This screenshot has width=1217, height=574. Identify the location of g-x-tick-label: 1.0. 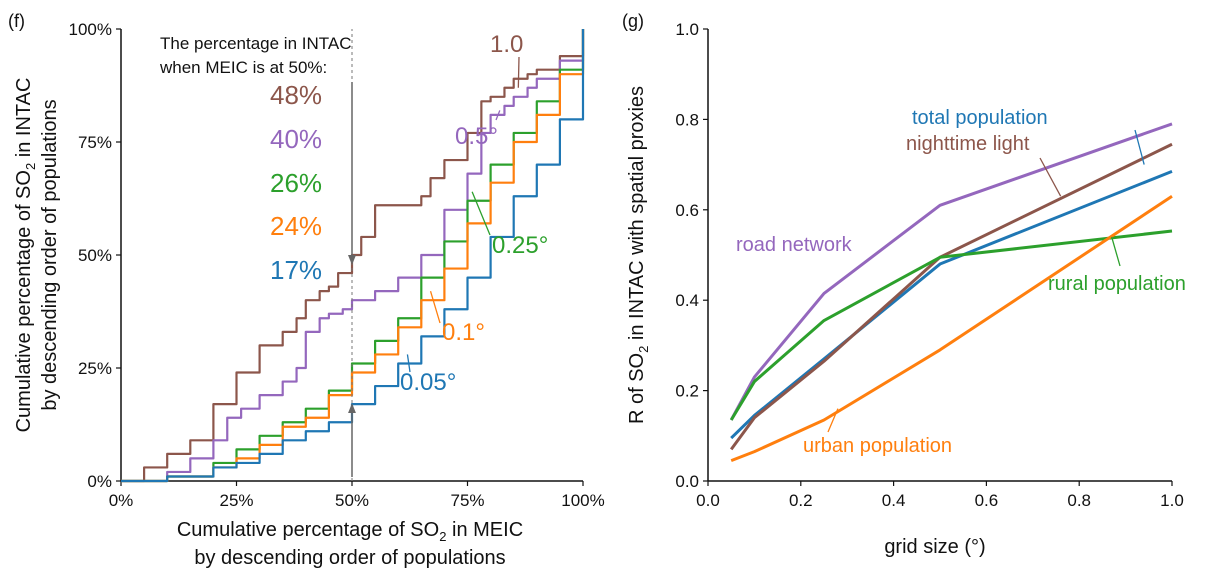
(1172, 500).